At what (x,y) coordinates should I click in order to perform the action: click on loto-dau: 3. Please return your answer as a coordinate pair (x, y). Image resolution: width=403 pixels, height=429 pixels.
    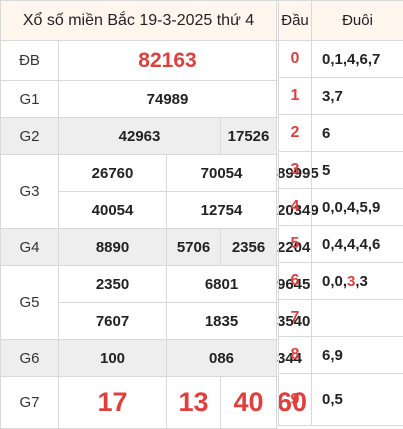
    Looking at the image, I should click on (295, 170).